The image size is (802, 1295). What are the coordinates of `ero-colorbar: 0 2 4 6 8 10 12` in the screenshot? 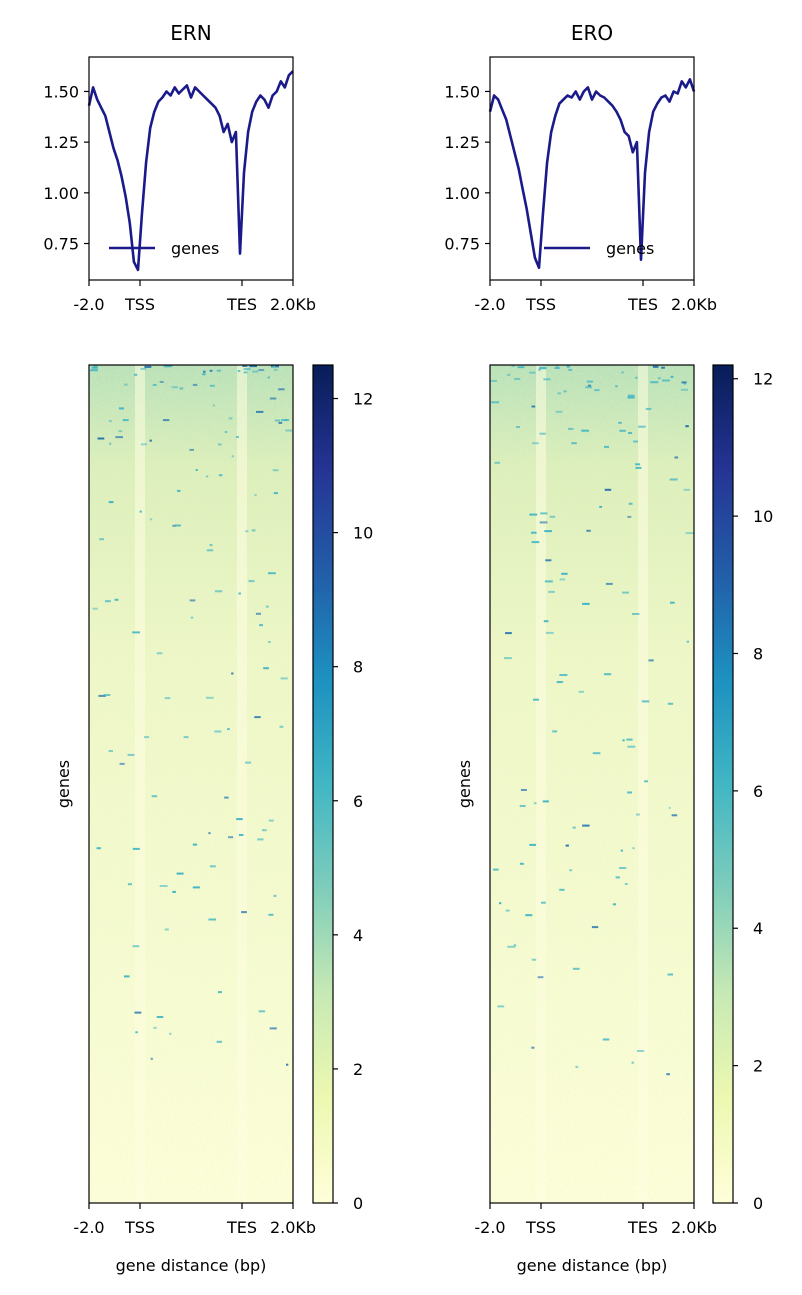 It's located at (742, 788).